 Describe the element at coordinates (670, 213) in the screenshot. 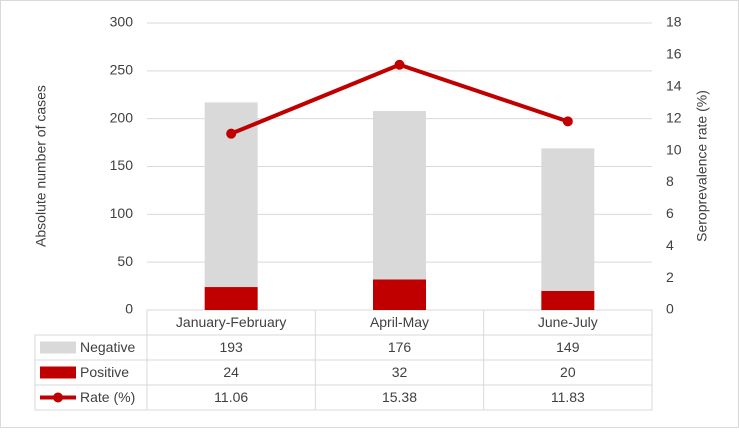

I see `y2-tick-label: 6` at that location.